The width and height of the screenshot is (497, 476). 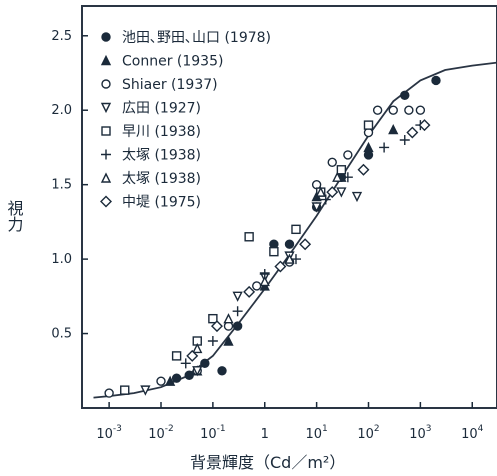 I want to click on x-tick-label: 10¹, so click(x=316, y=433).